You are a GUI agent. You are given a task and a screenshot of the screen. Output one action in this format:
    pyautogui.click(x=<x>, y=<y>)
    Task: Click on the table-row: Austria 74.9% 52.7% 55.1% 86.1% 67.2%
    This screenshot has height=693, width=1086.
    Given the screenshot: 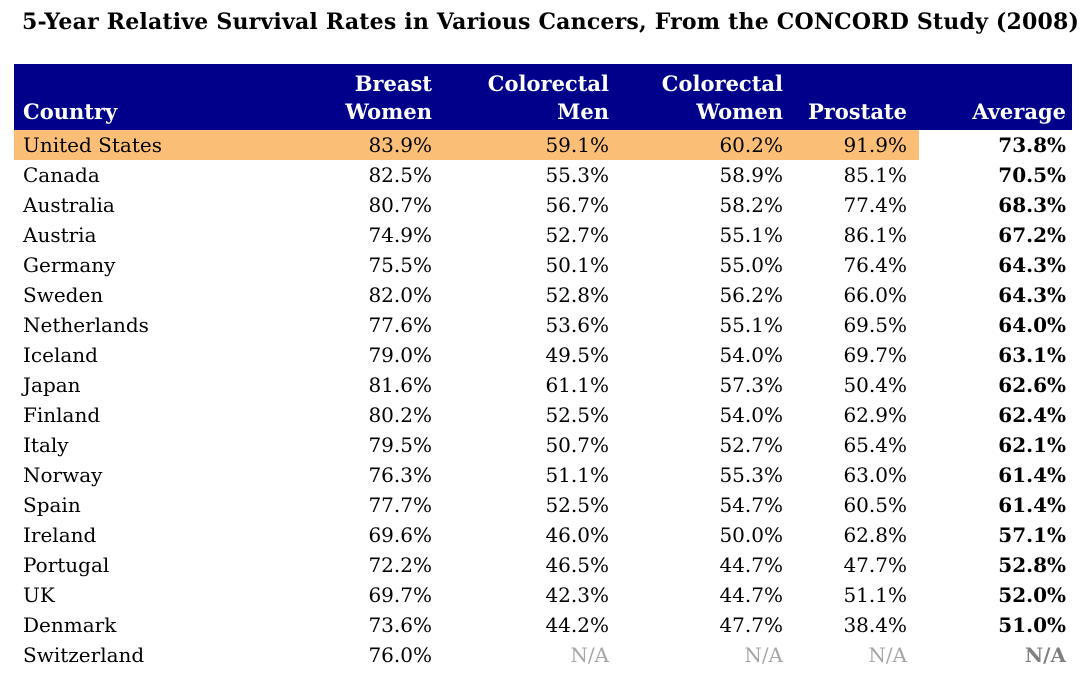 What is the action you would take?
    pyautogui.click(x=543, y=235)
    